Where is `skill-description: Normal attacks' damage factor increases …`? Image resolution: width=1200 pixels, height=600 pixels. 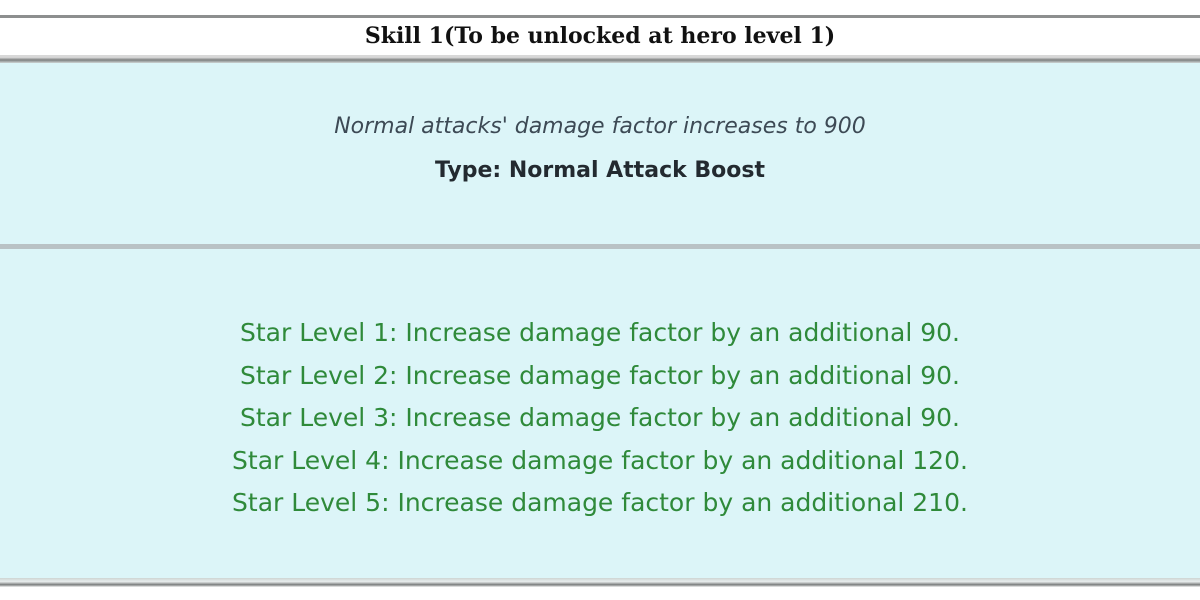 skill-description: Normal attacks' damage factor increases … is located at coordinates (600, 126).